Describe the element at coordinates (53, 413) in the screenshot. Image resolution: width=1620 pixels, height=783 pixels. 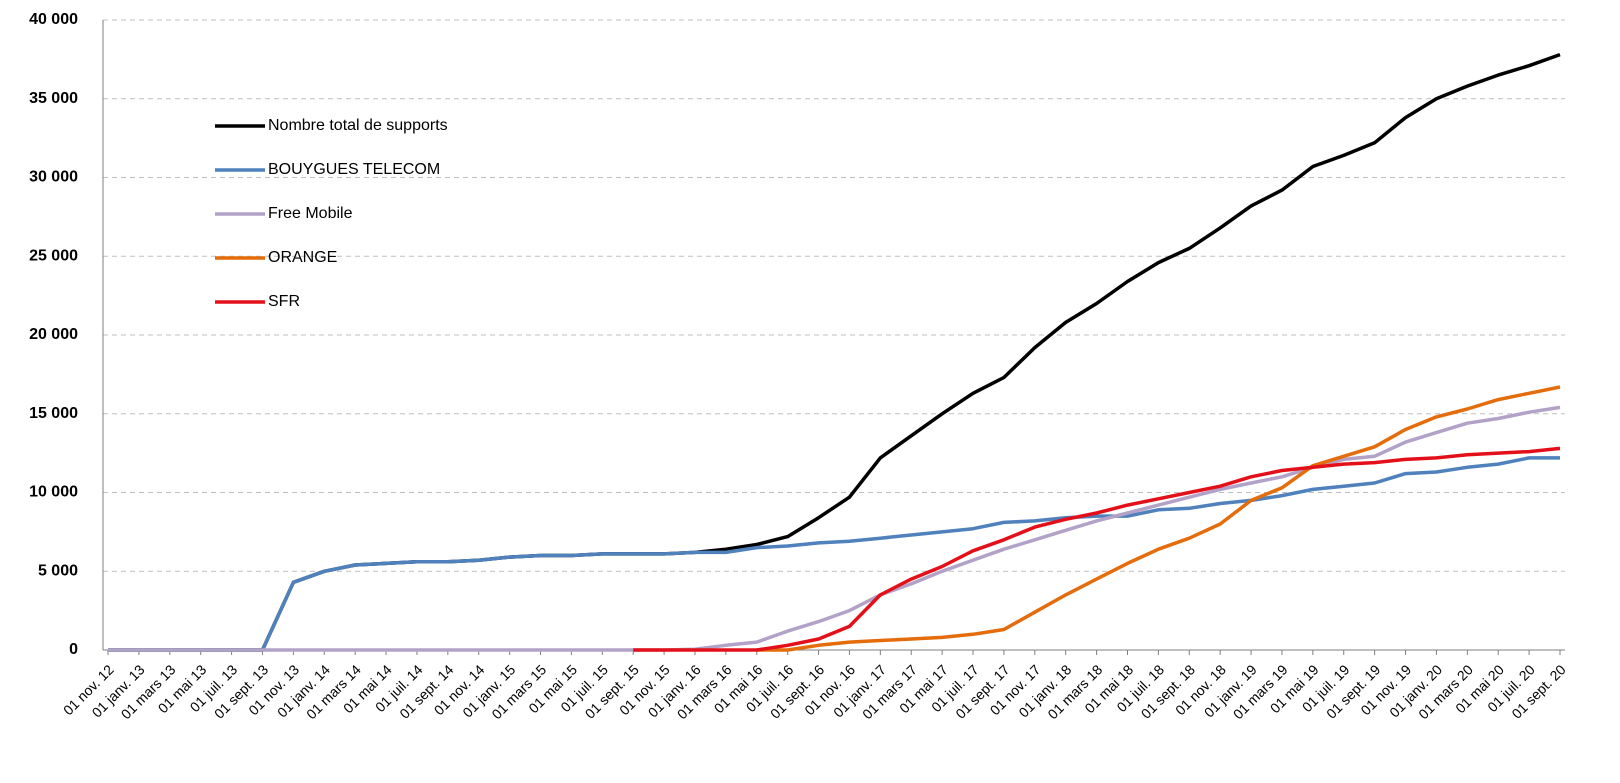
I see `y-tick-label: 15 000` at that location.